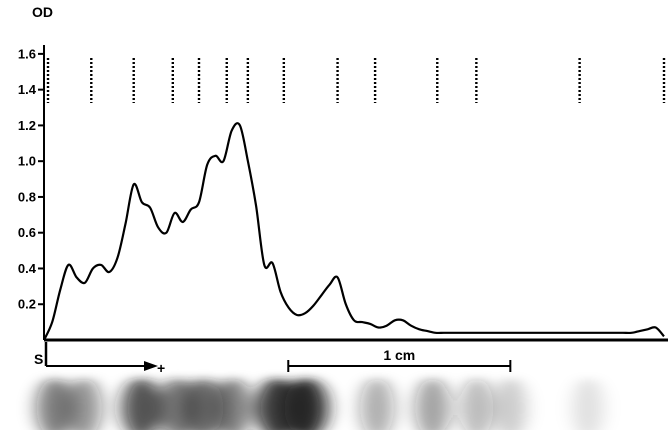 The image size is (672, 430). What do you see at coordinates (151, 366) in the screenshot?
I see `direction-arrow-head` at bounding box center [151, 366].